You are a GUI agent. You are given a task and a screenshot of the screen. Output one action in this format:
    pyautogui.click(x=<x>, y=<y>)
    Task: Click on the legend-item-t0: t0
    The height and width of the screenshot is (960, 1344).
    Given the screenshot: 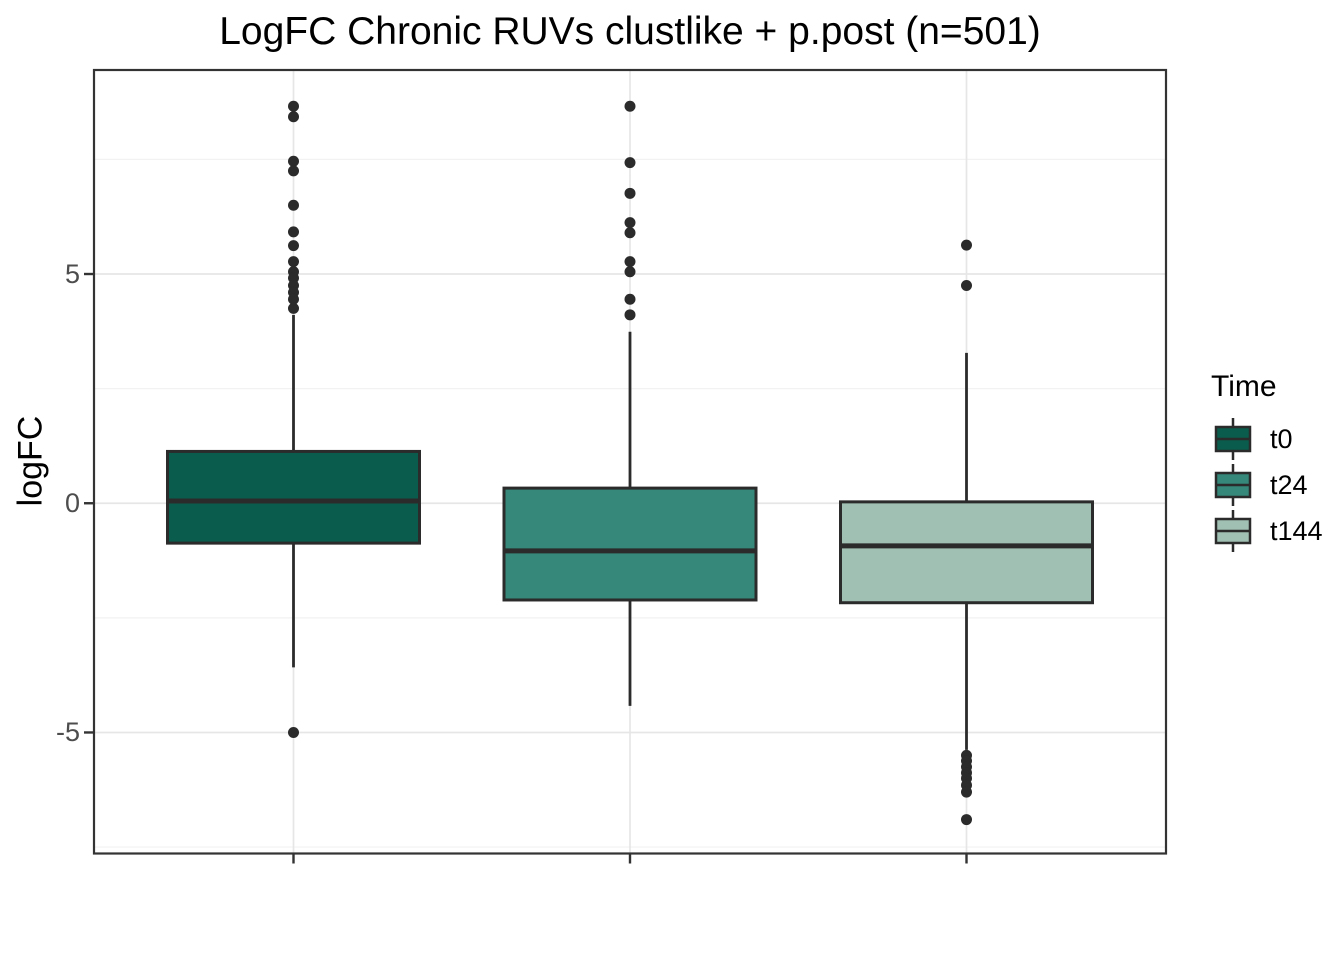 What is the action you would take?
    pyautogui.click(x=1267, y=439)
    